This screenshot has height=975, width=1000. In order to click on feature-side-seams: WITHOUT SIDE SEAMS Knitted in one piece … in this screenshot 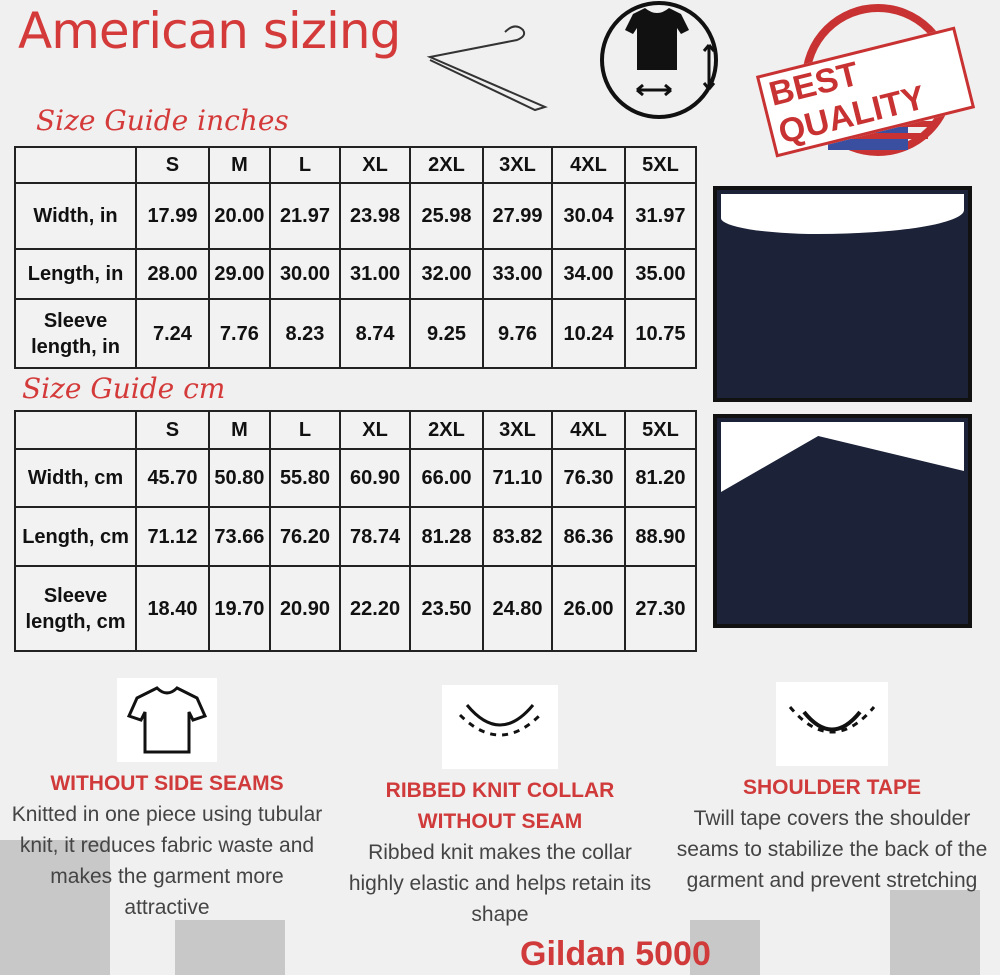, I will do `click(167, 800)`.